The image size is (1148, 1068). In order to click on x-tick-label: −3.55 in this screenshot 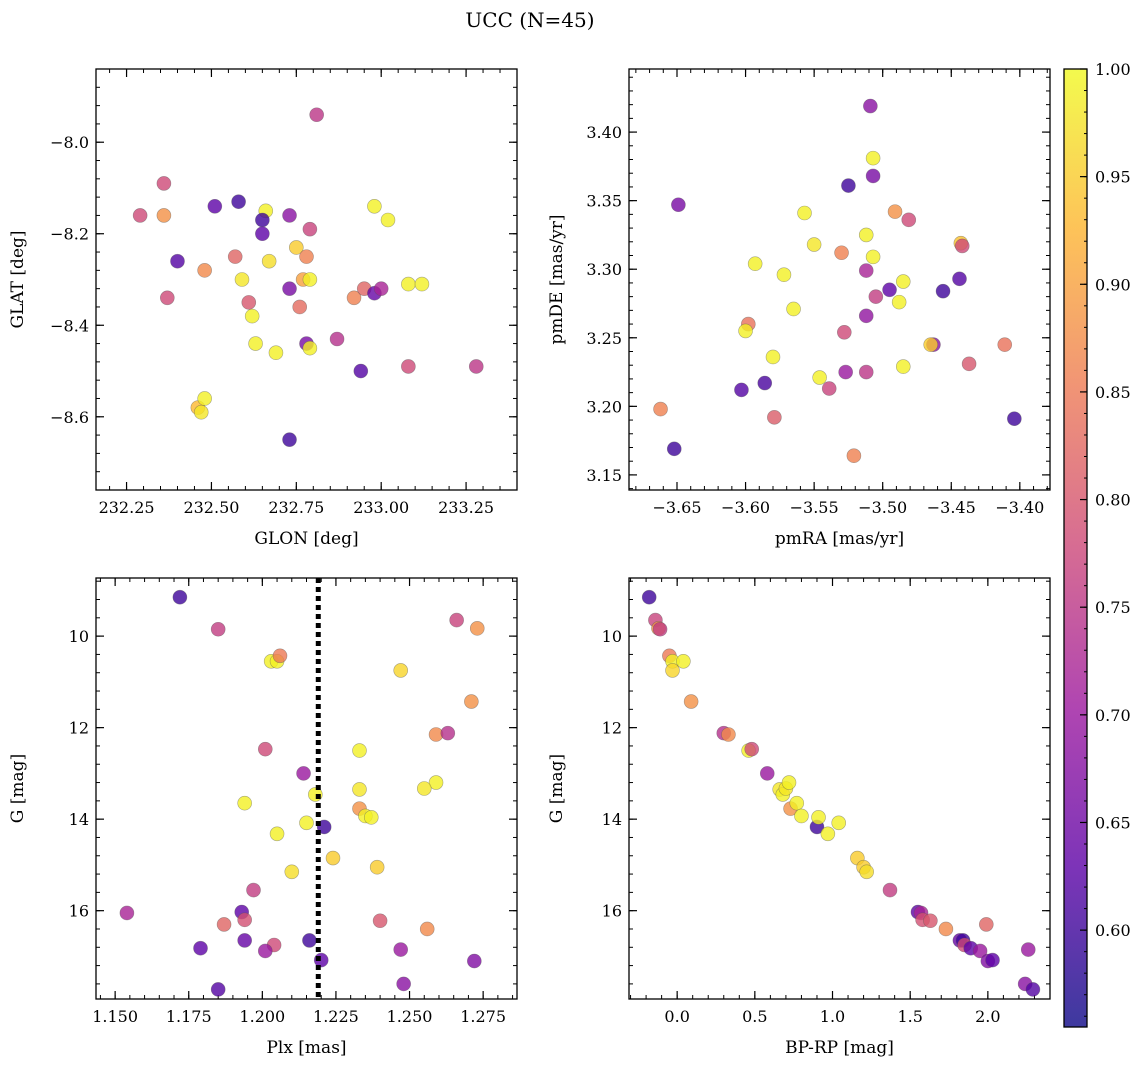, I will do `click(814, 507)`.